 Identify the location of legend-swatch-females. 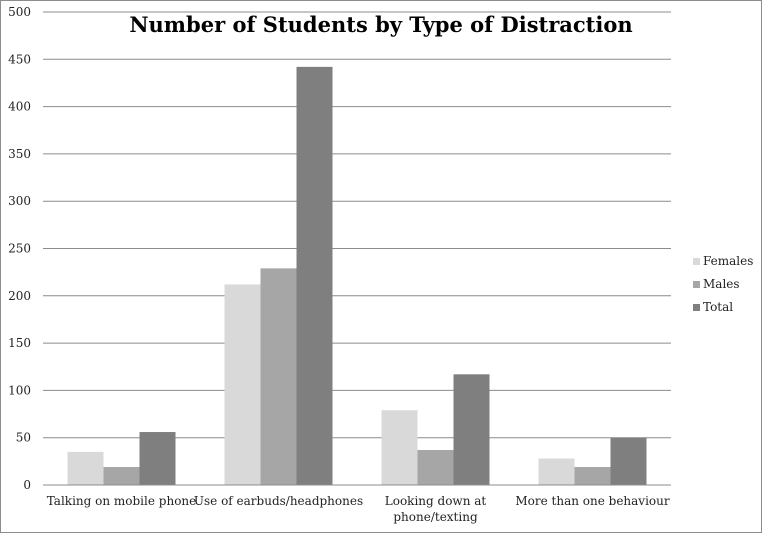
(696, 261).